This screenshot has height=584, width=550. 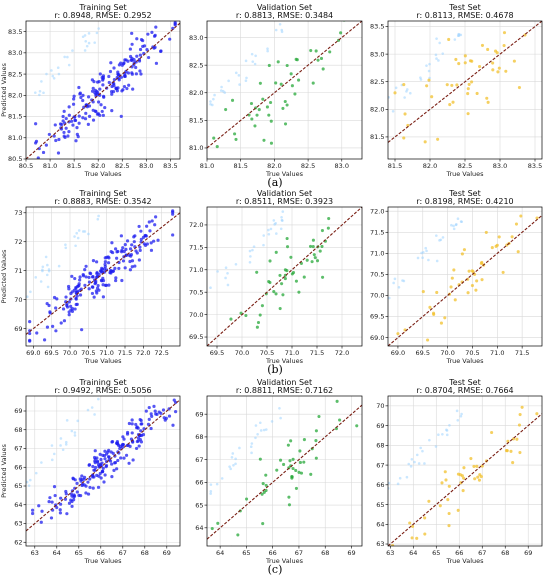 I want to click on x-tick-label: 66, so click(x=459, y=553).